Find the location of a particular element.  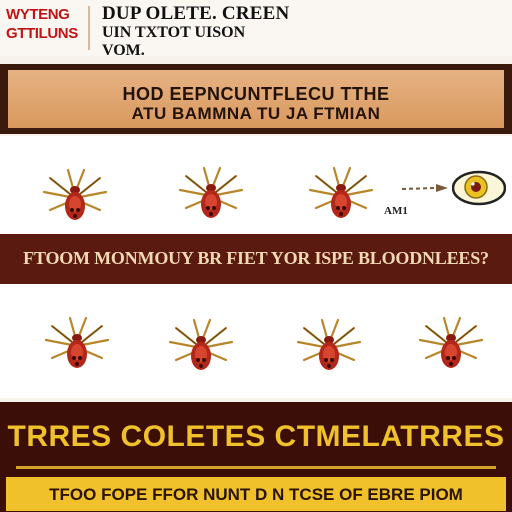

logo-line-2: GTTILUNS is located at coordinates (42, 33).